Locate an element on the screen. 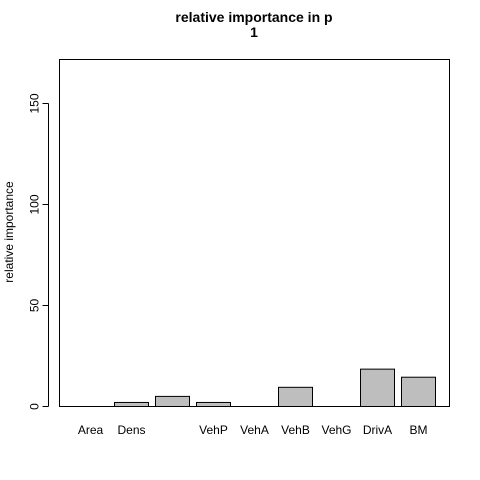 The image size is (480, 480). bar-dens is located at coordinates (131, 404).